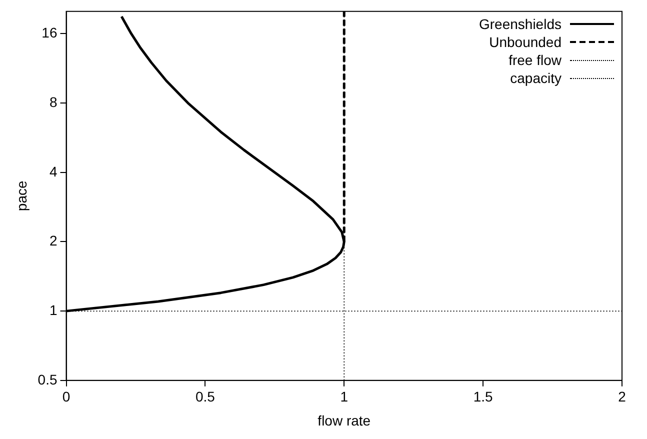 The image size is (647, 439). I want to click on y-tick-label: 0.5, so click(48, 379).